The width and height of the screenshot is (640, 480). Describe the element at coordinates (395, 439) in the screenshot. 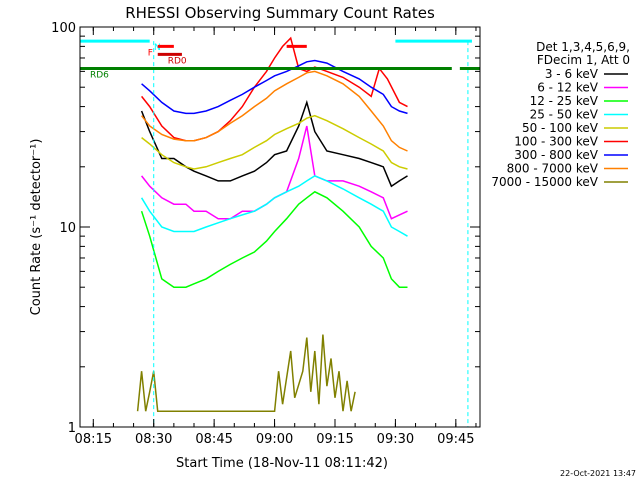

I see `x-tick-label-6: 09:30` at that location.